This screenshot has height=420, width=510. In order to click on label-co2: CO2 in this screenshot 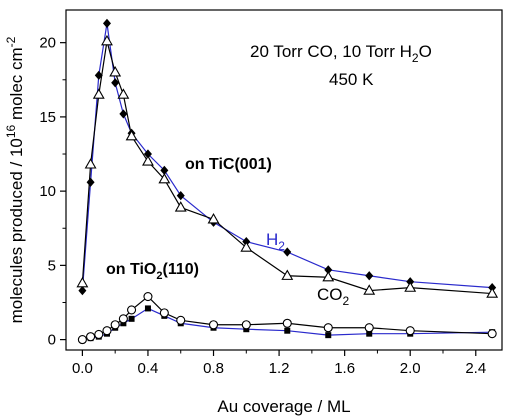, I will do `click(333, 296)`.